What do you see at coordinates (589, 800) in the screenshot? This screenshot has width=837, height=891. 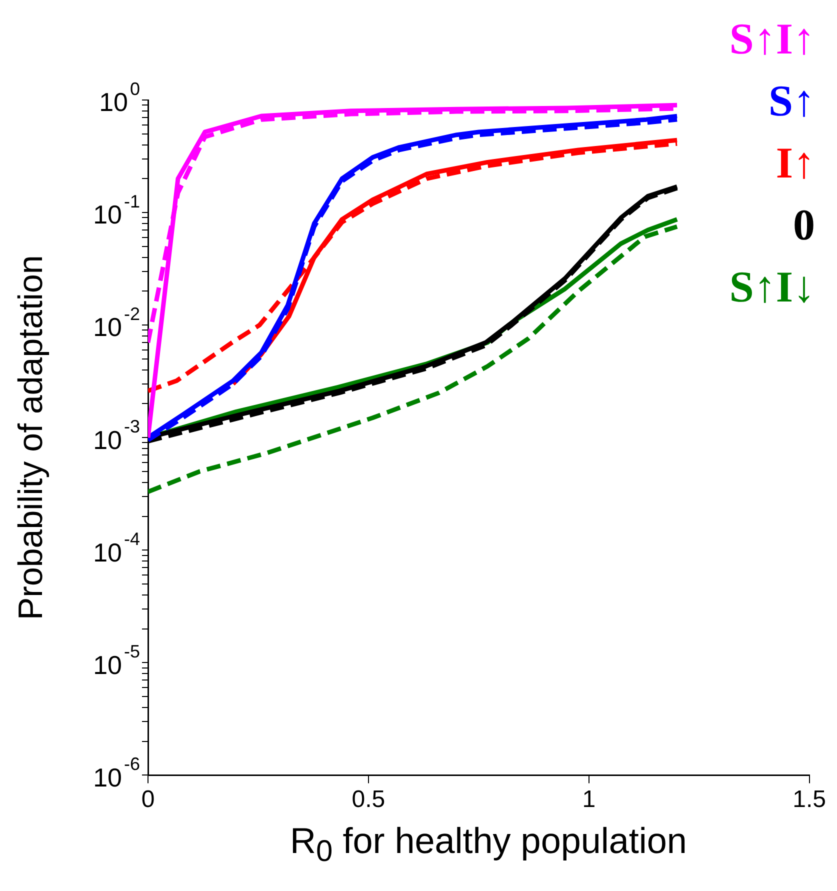 I see `x-tick-label: 1` at bounding box center [589, 800].